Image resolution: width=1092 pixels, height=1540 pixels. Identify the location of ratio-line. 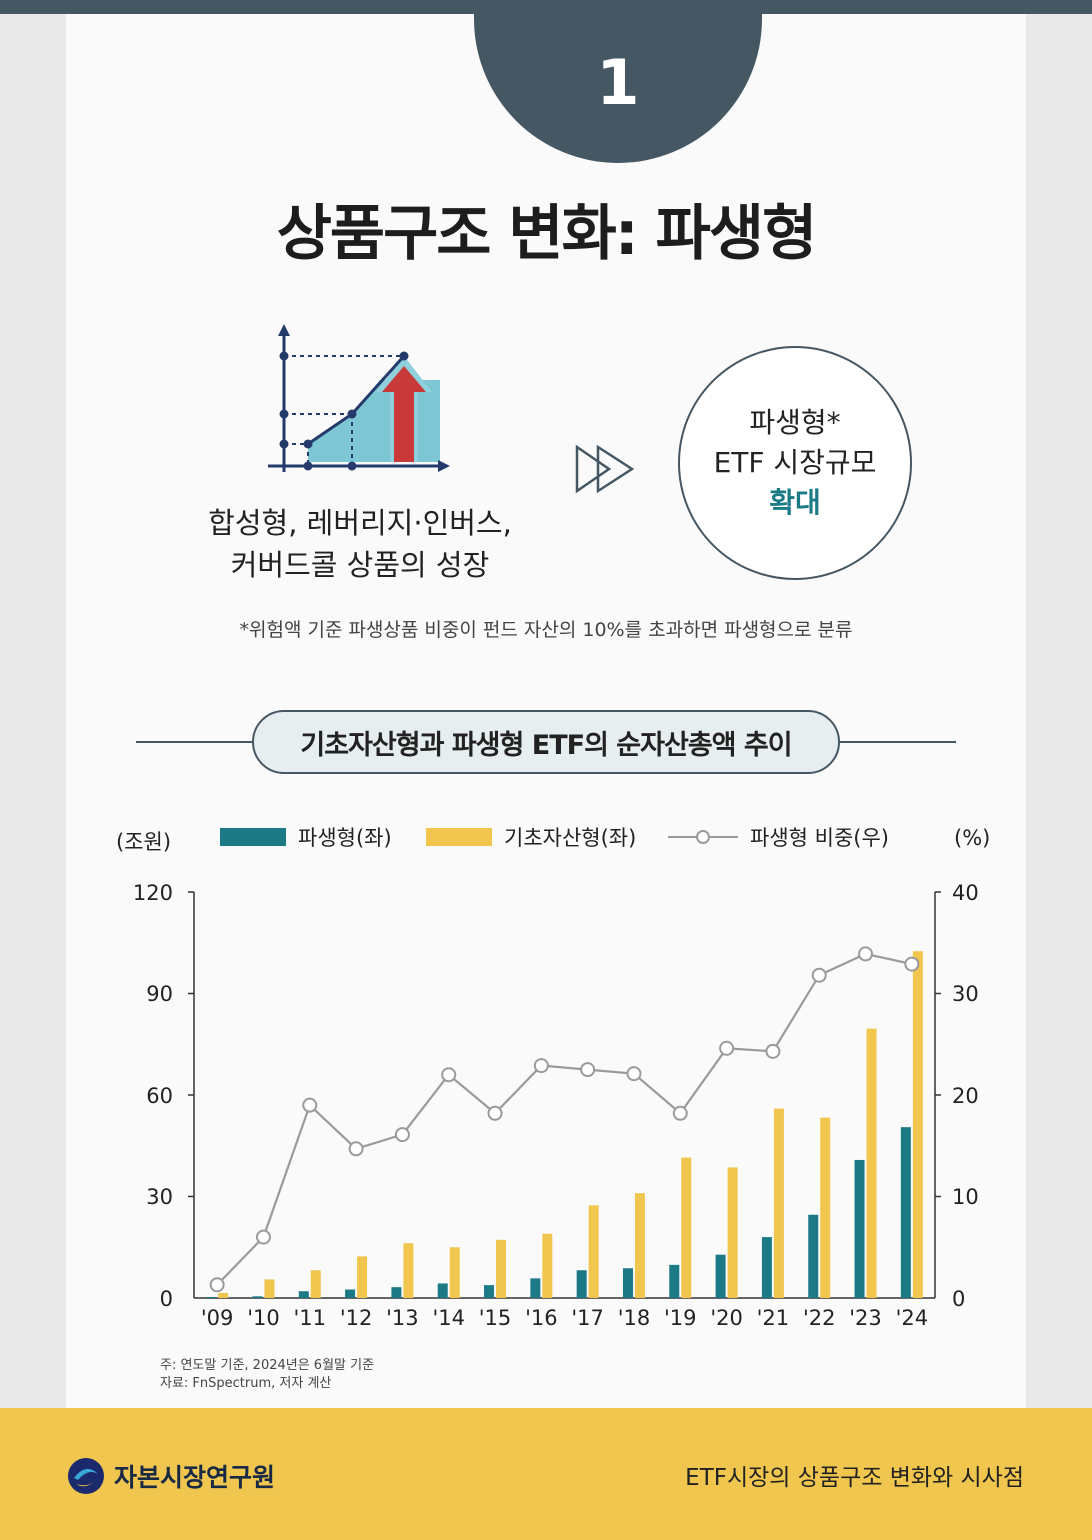
(564, 1119).